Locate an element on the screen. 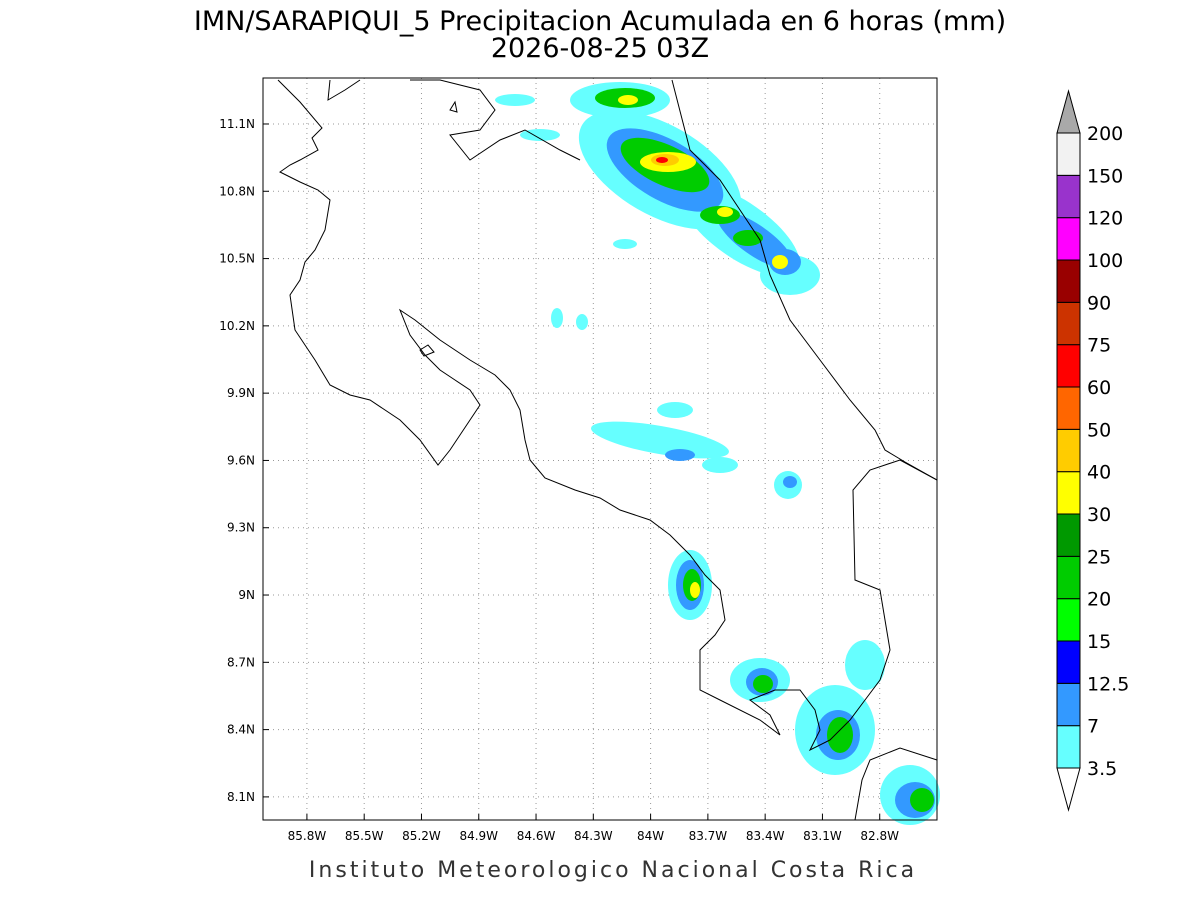 The height and width of the screenshot is (904, 1200). x-tick-label: 85.8W is located at coordinates (307, 836).